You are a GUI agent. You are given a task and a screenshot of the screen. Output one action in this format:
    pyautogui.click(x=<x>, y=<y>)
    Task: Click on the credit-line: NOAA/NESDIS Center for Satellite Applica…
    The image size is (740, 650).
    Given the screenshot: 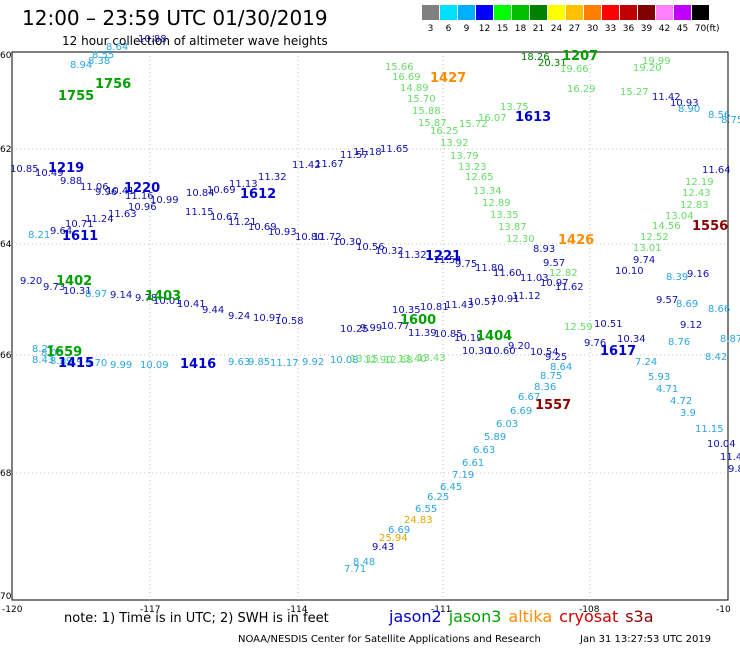 What is the action you would take?
    pyautogui.click(x=389, y=639)
    